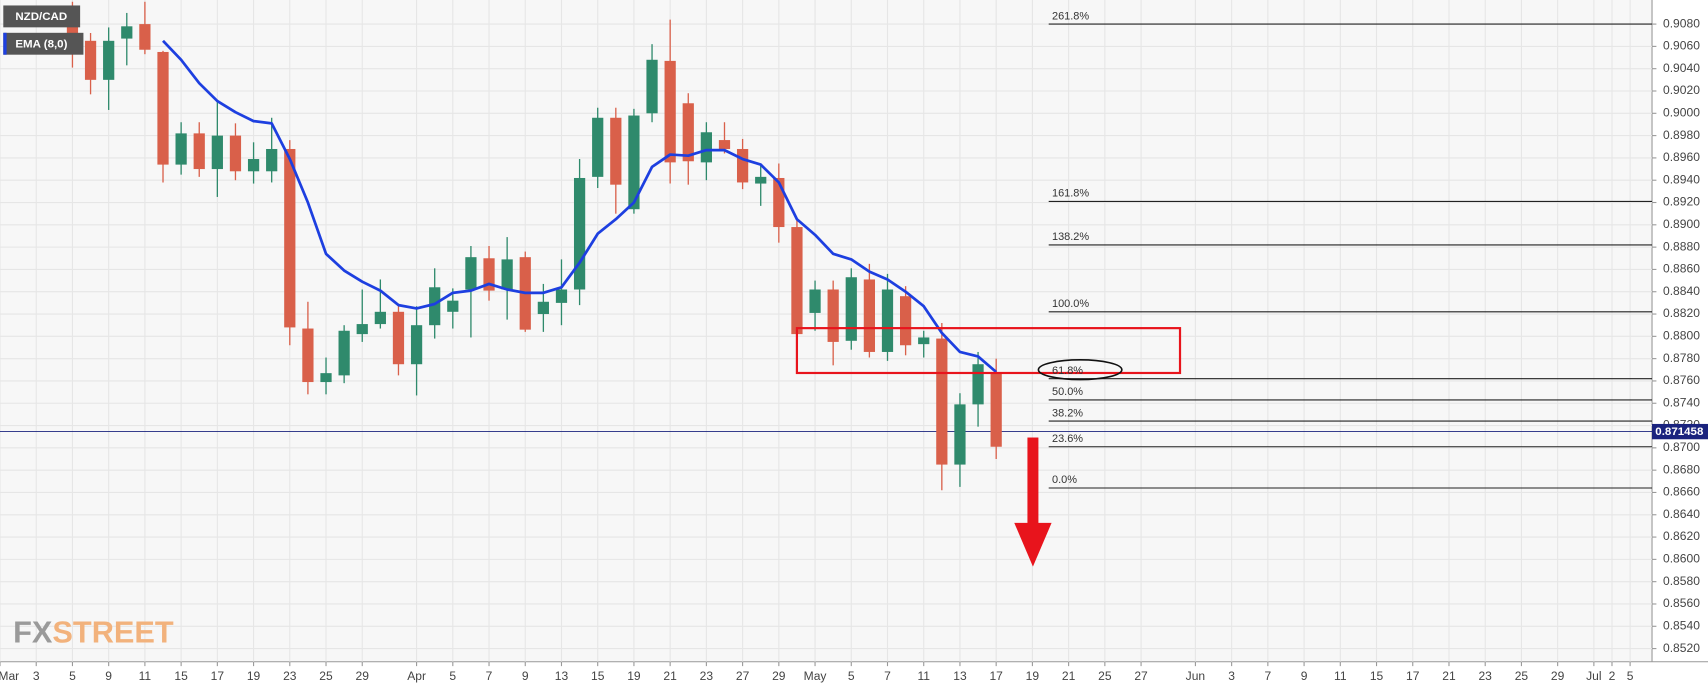  What do you see at coordinates (1681, 402) in the screenshot?
I see `y-tick-label: 0.8740` at bounding box center [1681, 402].